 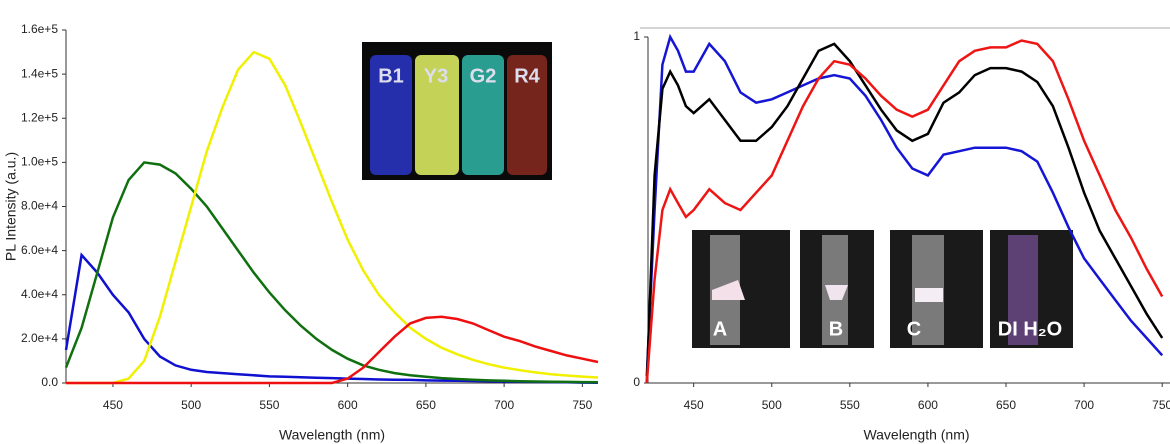 I want to click on inset-label: R4, so click(x=527, y=76).